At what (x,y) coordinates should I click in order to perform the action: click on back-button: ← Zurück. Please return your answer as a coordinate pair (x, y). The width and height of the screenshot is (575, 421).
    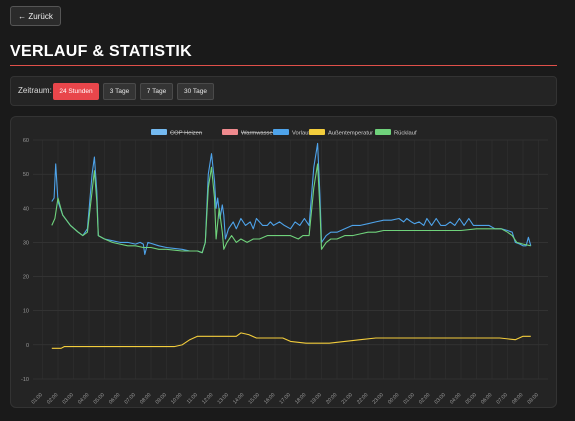
    Looking at the image, I should click on (35, 16).